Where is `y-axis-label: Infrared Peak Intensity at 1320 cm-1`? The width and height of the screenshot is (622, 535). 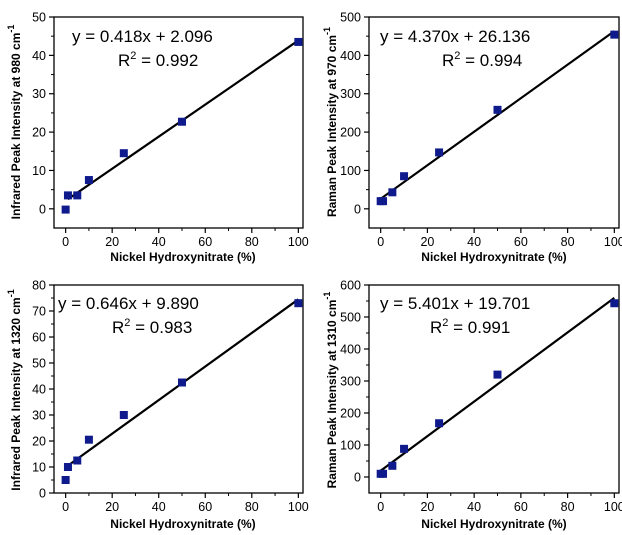 y-axis-label: Infrared Peak Intensity at 1320 cm-1 is located at coordinates (14, 389).